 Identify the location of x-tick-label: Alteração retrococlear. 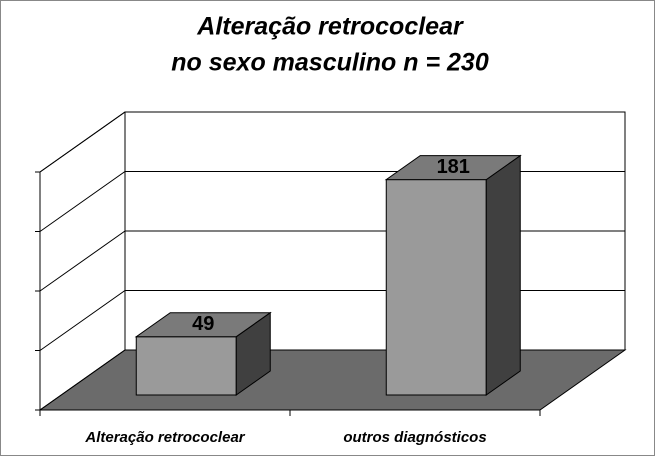
(164, 437).